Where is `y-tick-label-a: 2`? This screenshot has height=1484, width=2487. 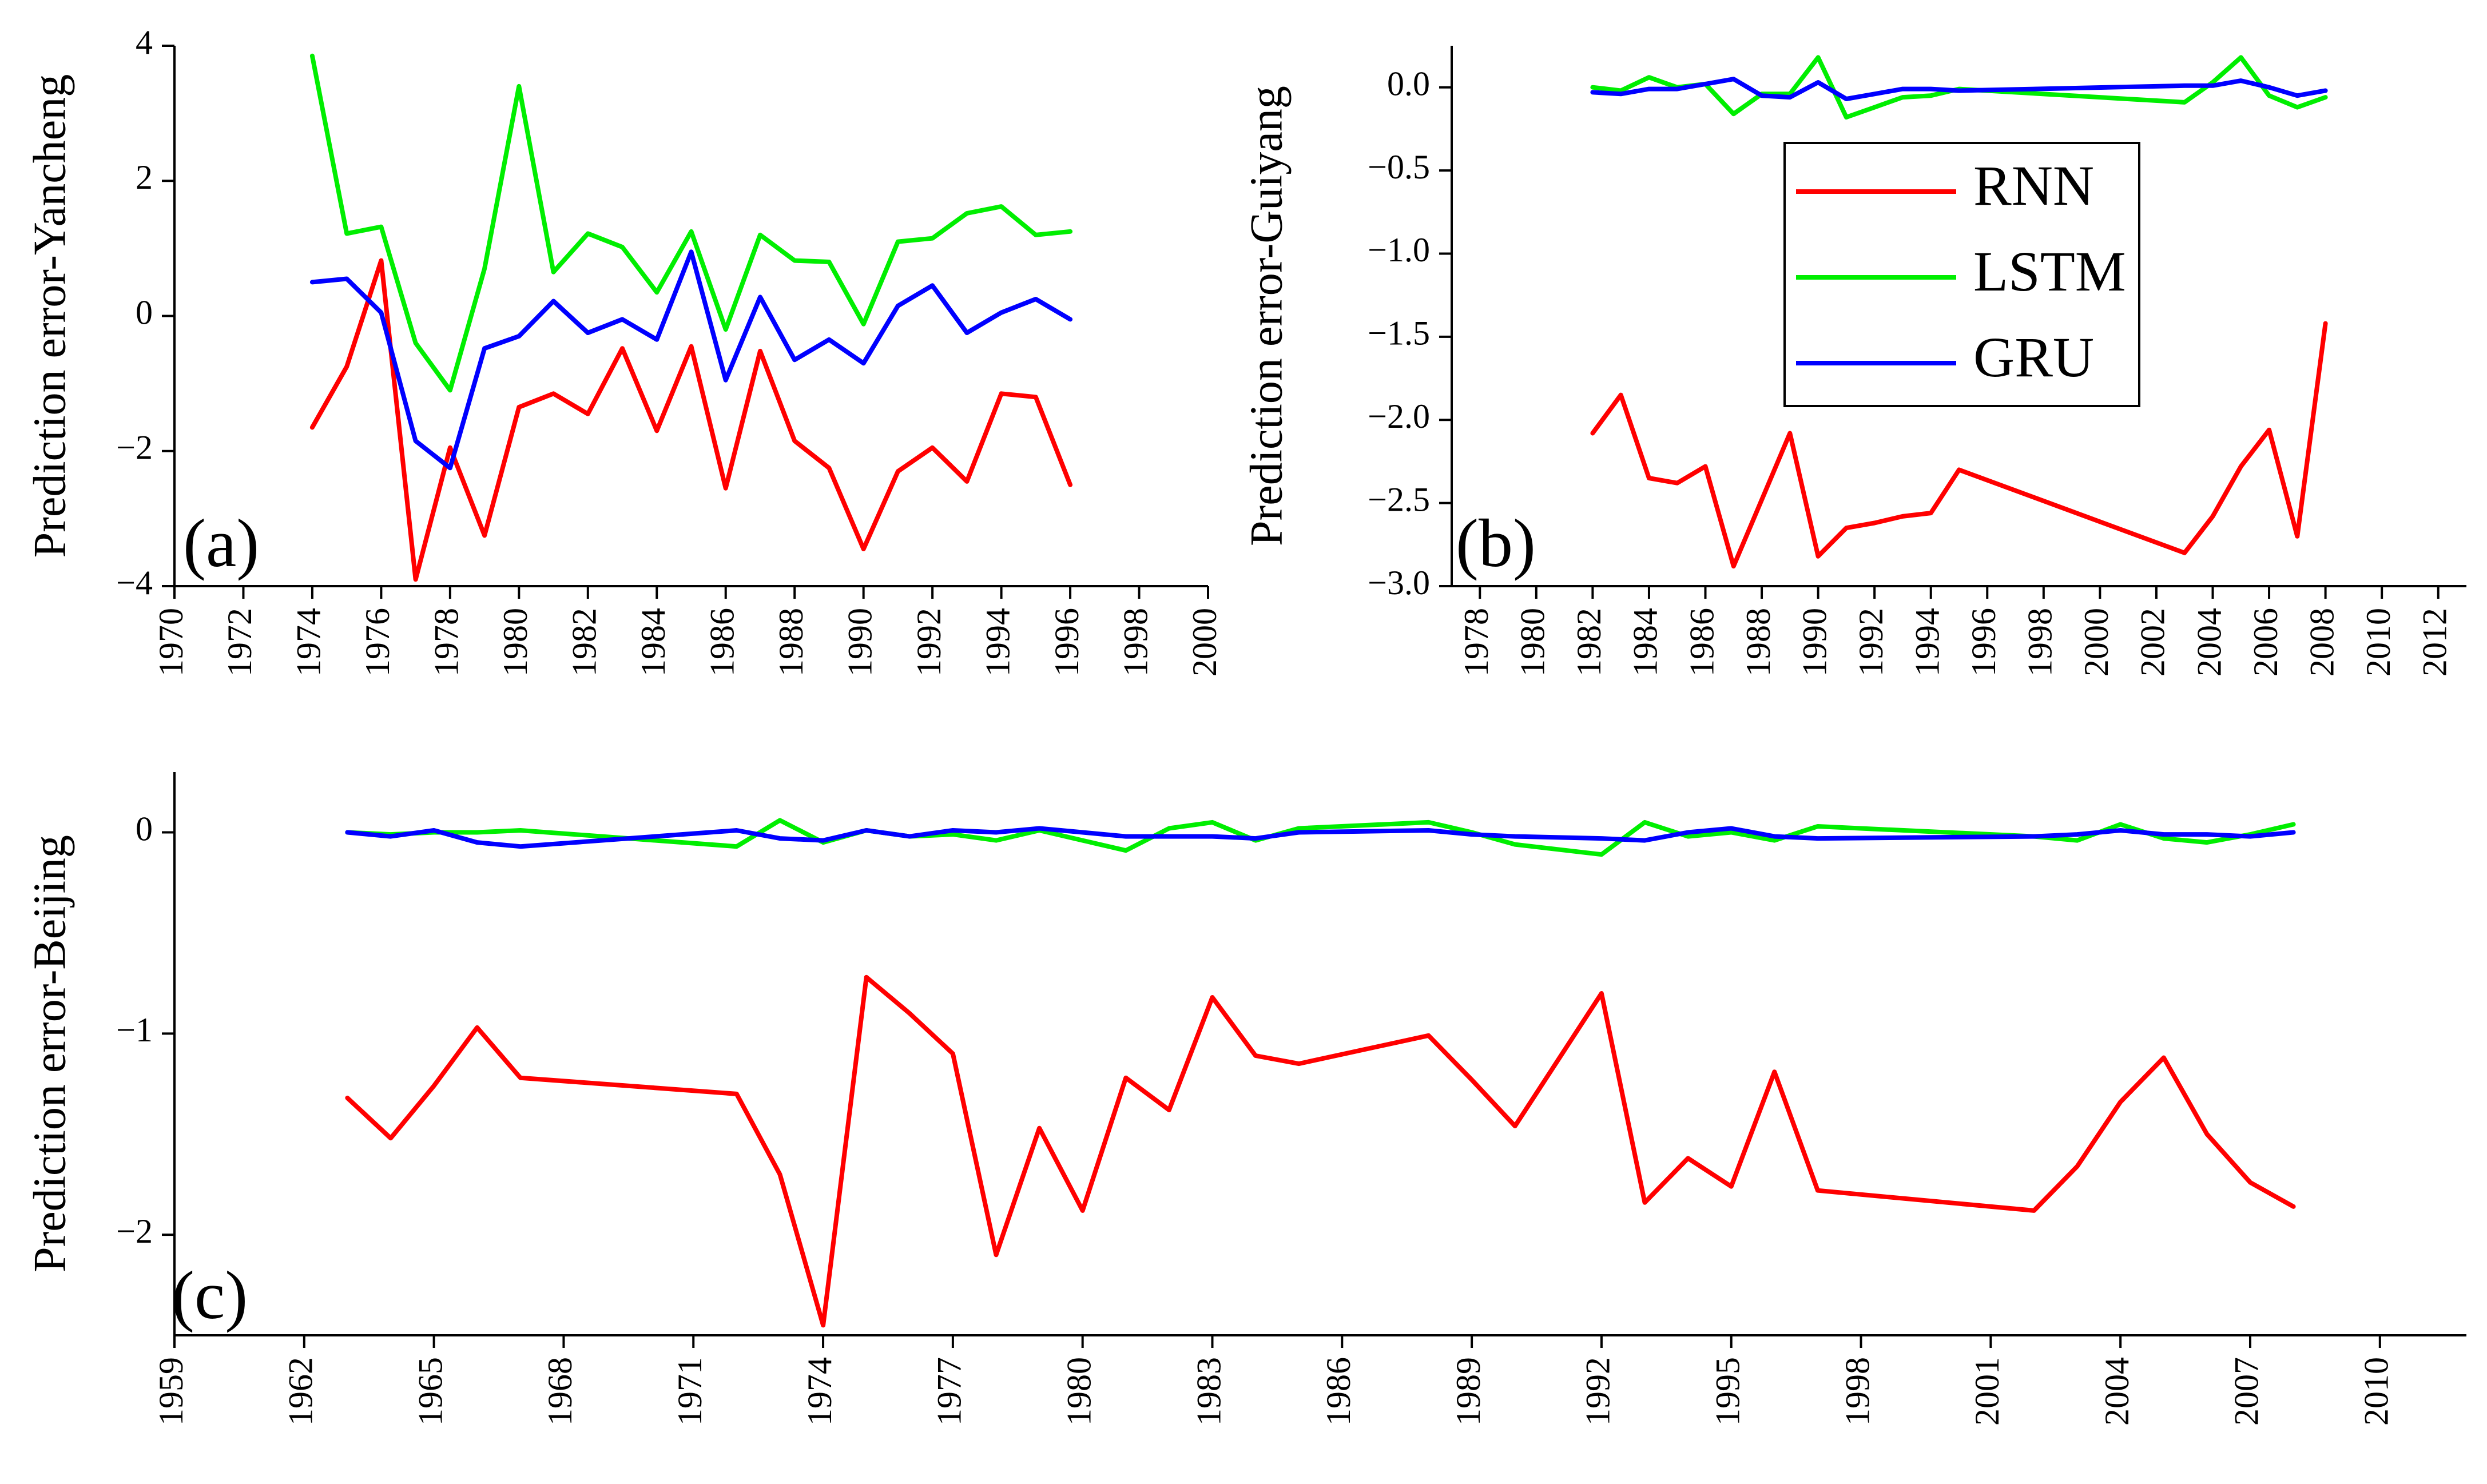 y-tick-label-a: 2 is located at coordinates (144, 177).